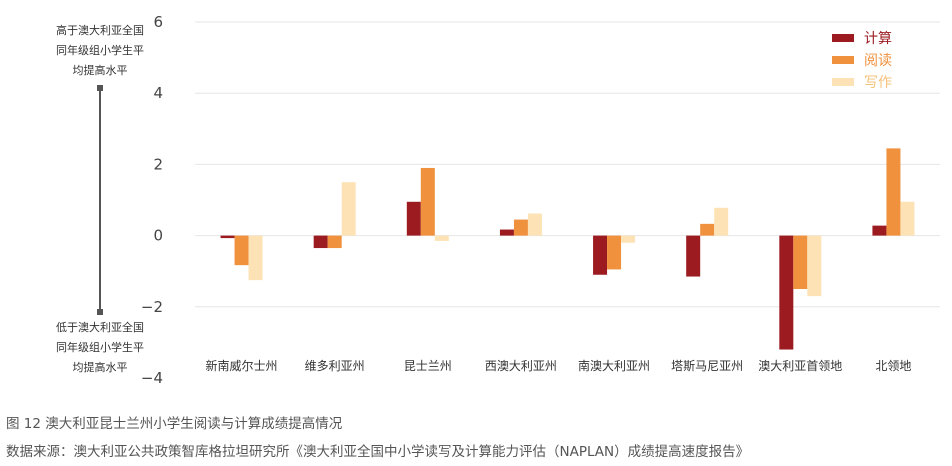 This screenshot has width=952, height=466. Describe the element at coordinates (100, 327) in the screenshot. I see `note-below-line-1: 低于澳大利亚全国` at that location.